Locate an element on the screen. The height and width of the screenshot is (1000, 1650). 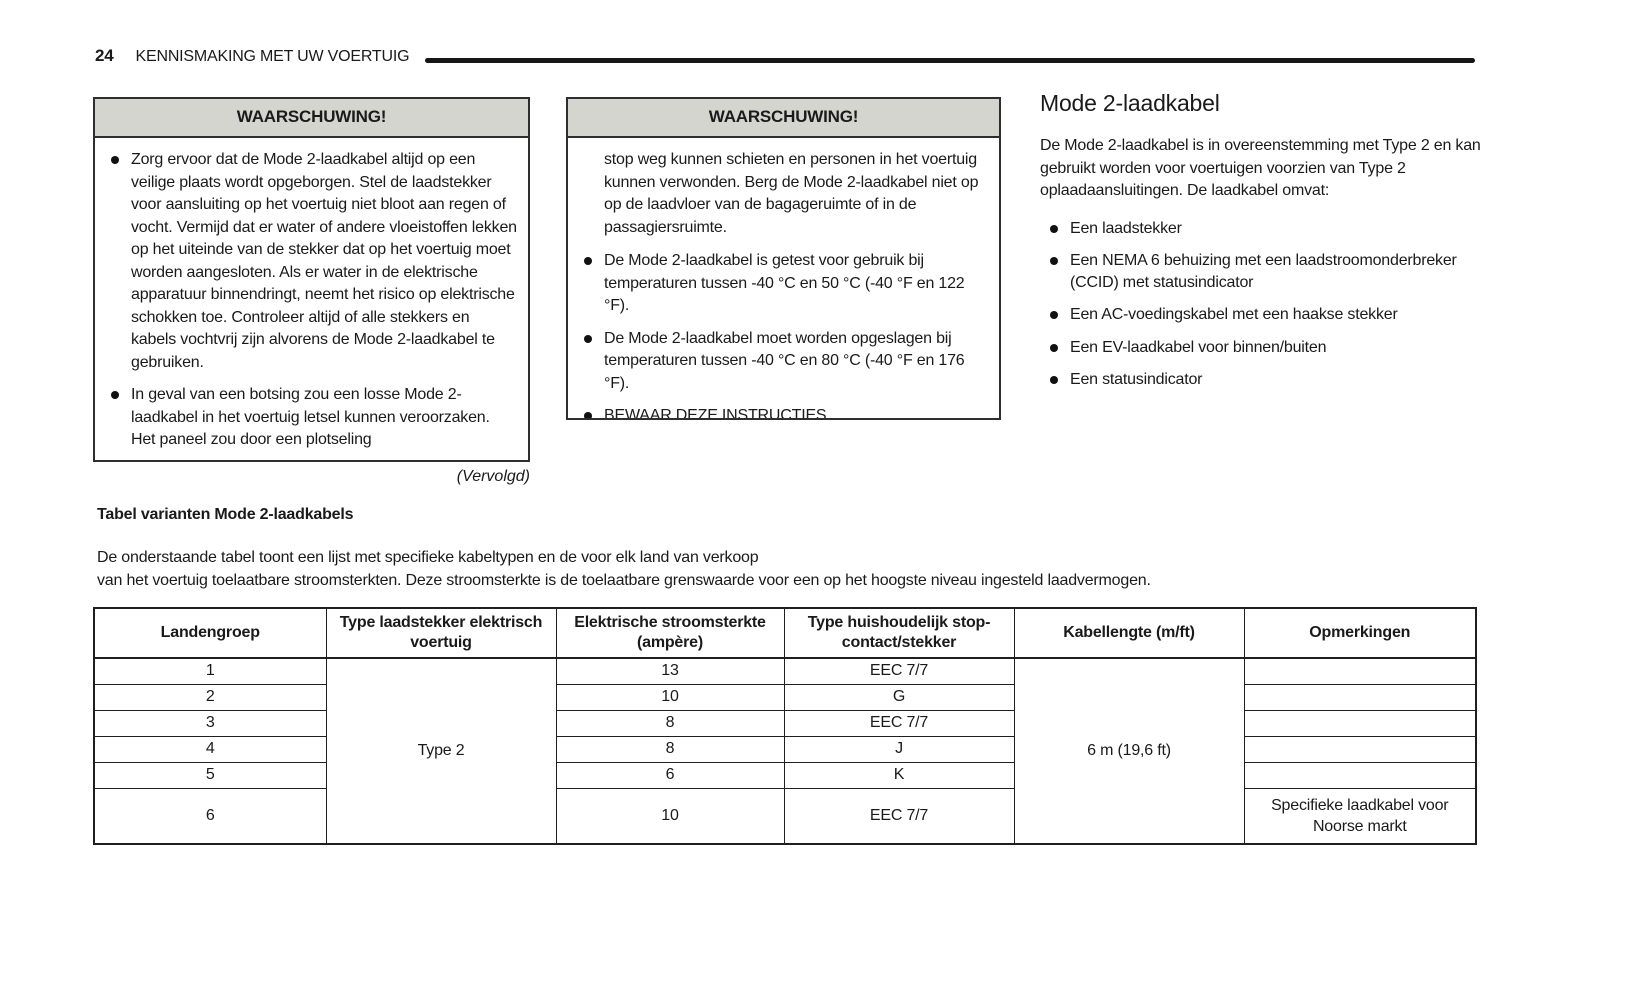
cell-socket: G is located at coordinates (899, 697).